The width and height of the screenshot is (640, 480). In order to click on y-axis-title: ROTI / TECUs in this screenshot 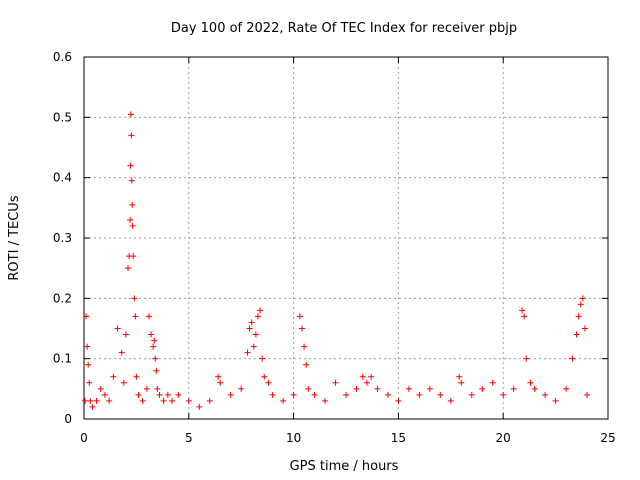, I will do `click(14, 237)`.